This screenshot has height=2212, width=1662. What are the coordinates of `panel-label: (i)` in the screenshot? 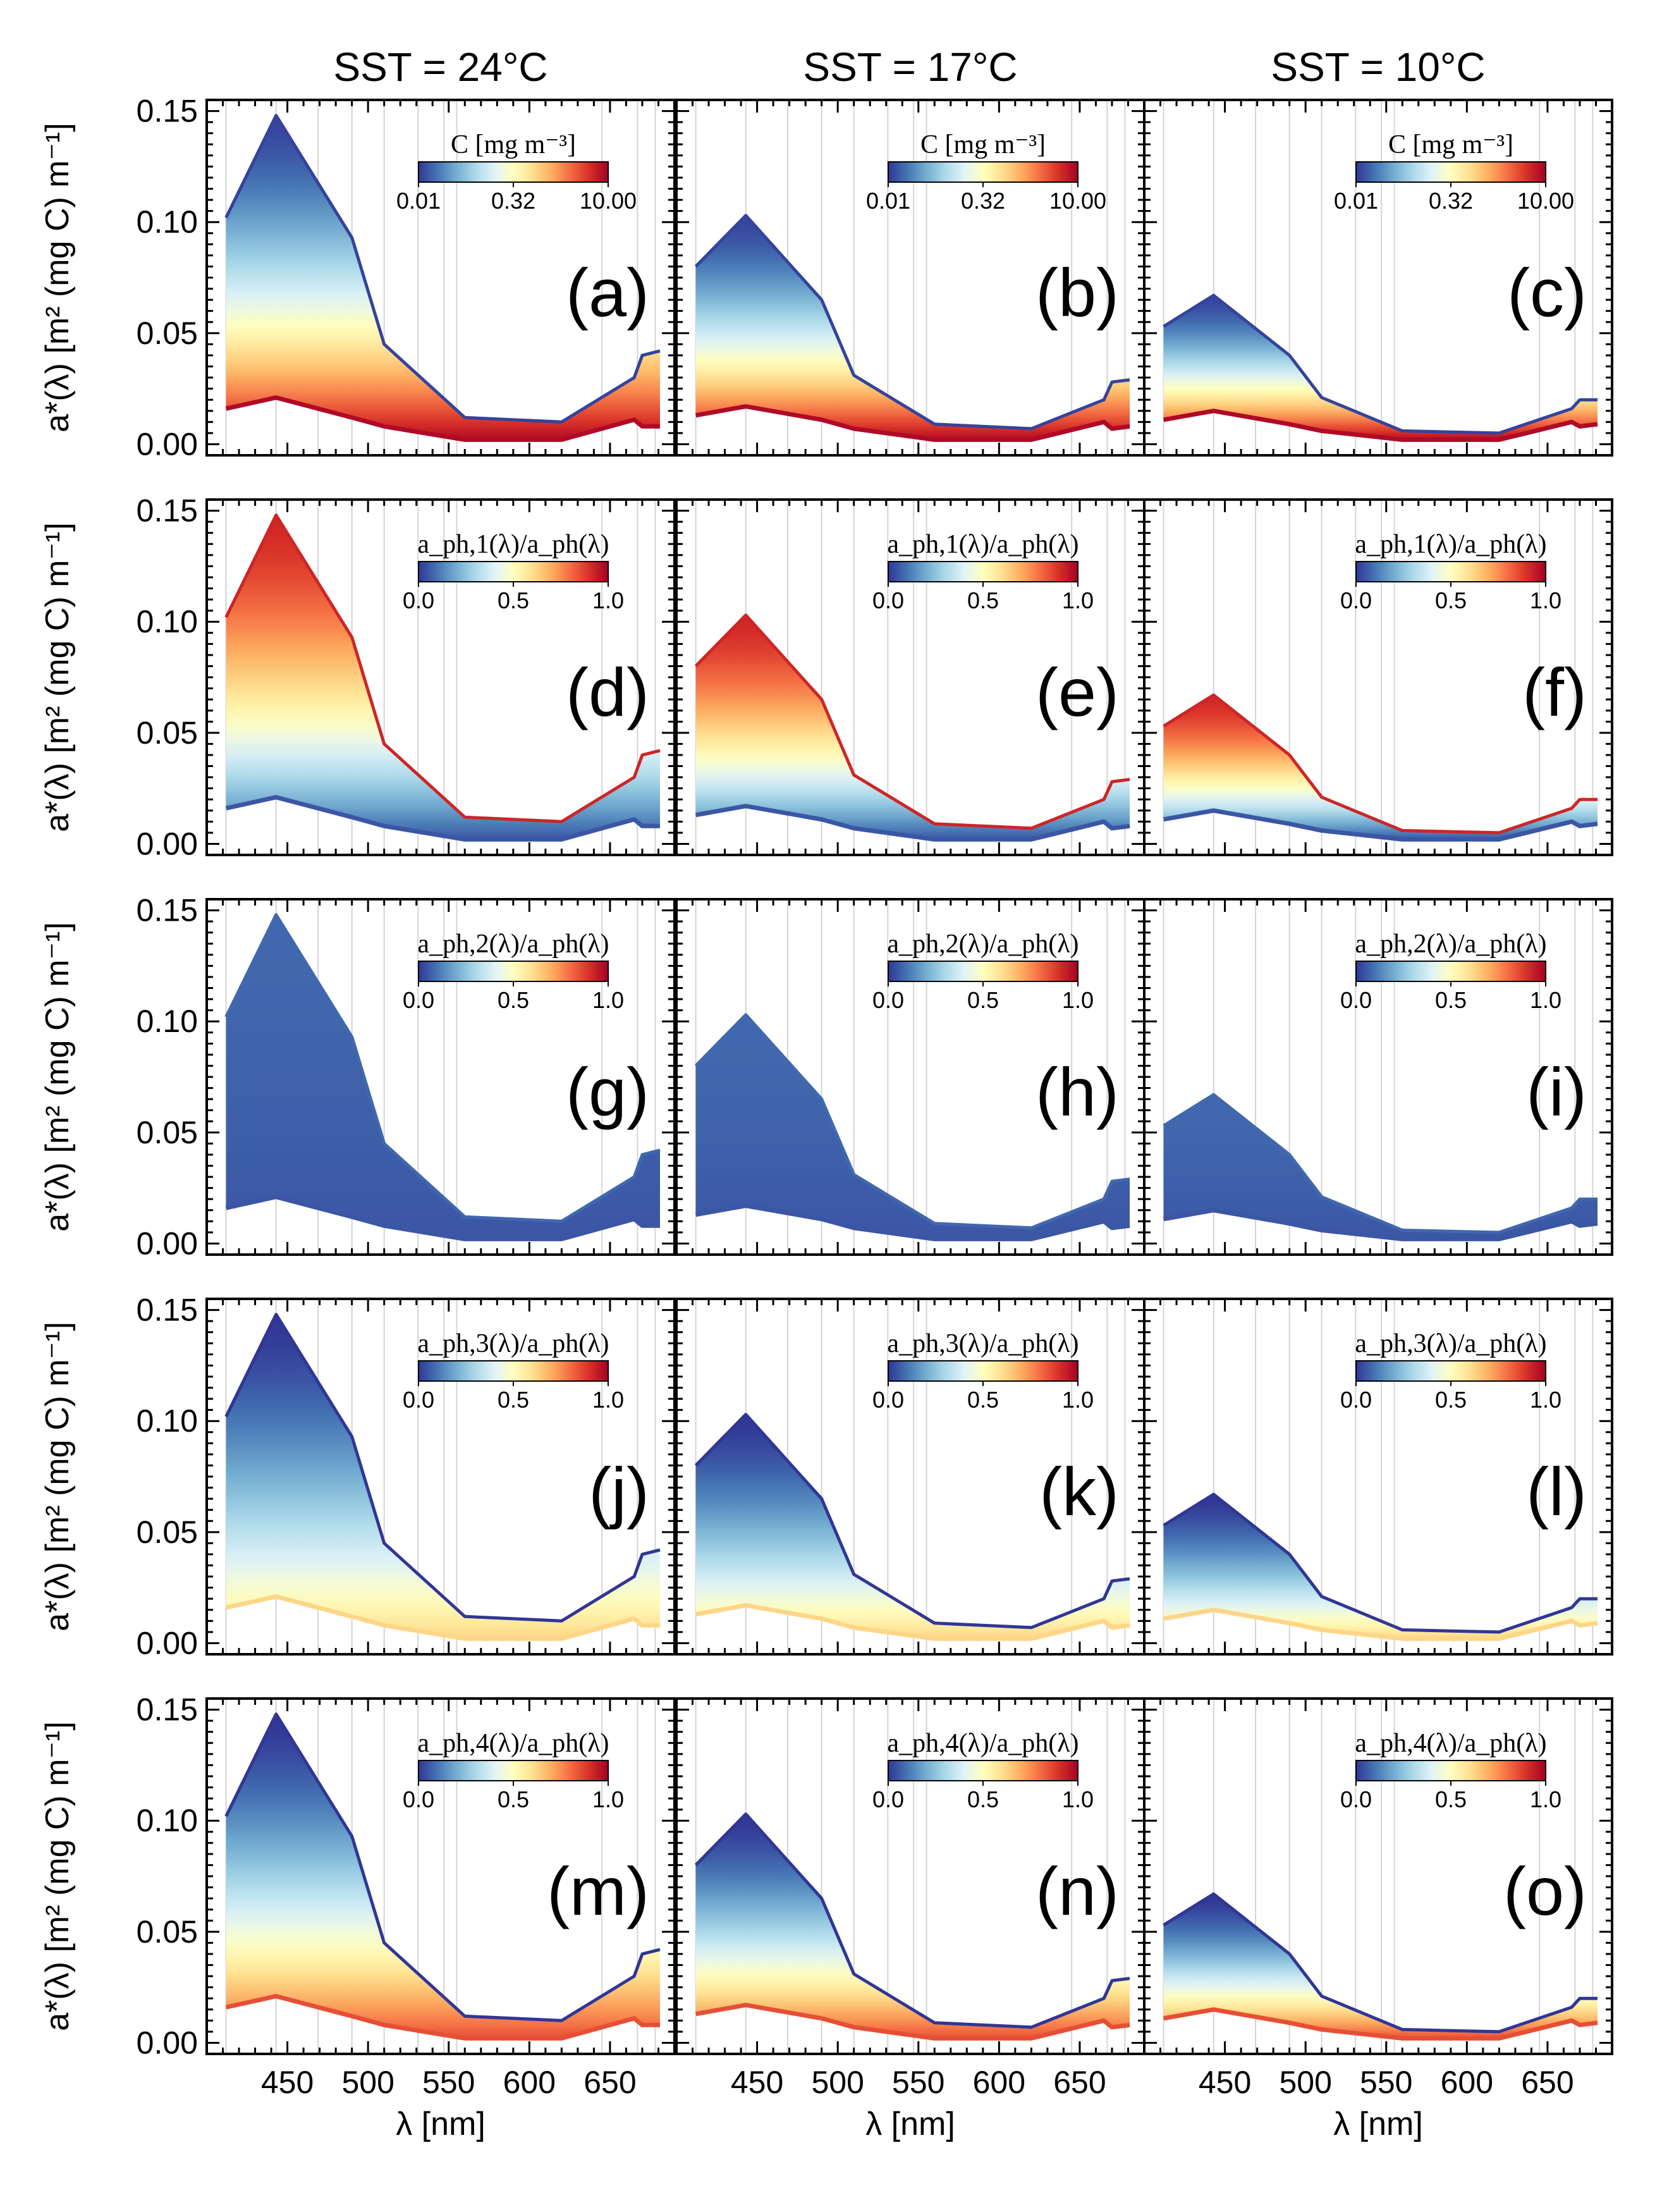 It's located at (1556, 1092).